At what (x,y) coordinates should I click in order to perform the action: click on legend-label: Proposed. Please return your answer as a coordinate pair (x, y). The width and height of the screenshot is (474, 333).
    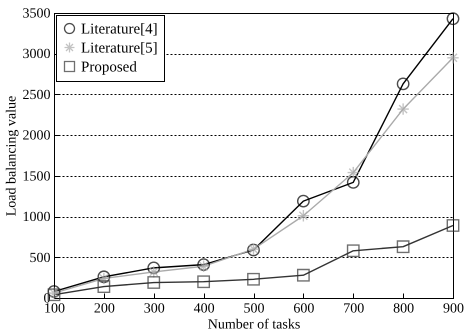
    Looking at the image, I should click on (109, 68).